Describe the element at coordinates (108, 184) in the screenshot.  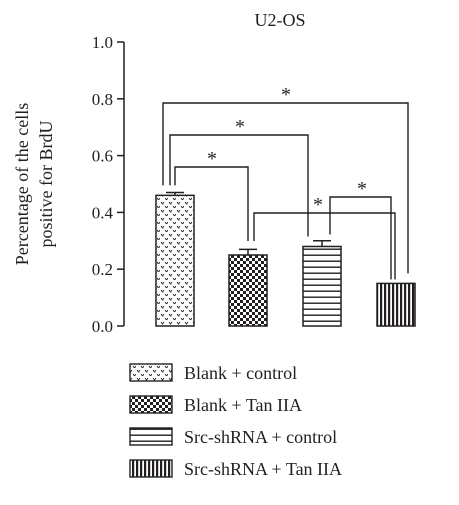
I see `y-ticks: 0.0 0.2 0.4 0.6 0.8 1.0` at that location.